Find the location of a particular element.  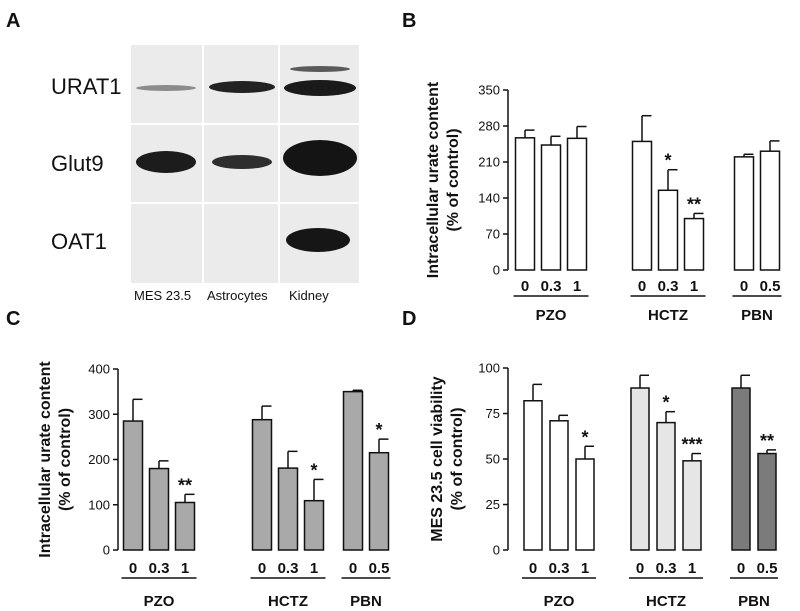

significance-label: *** is located at coordinates (691, 445).